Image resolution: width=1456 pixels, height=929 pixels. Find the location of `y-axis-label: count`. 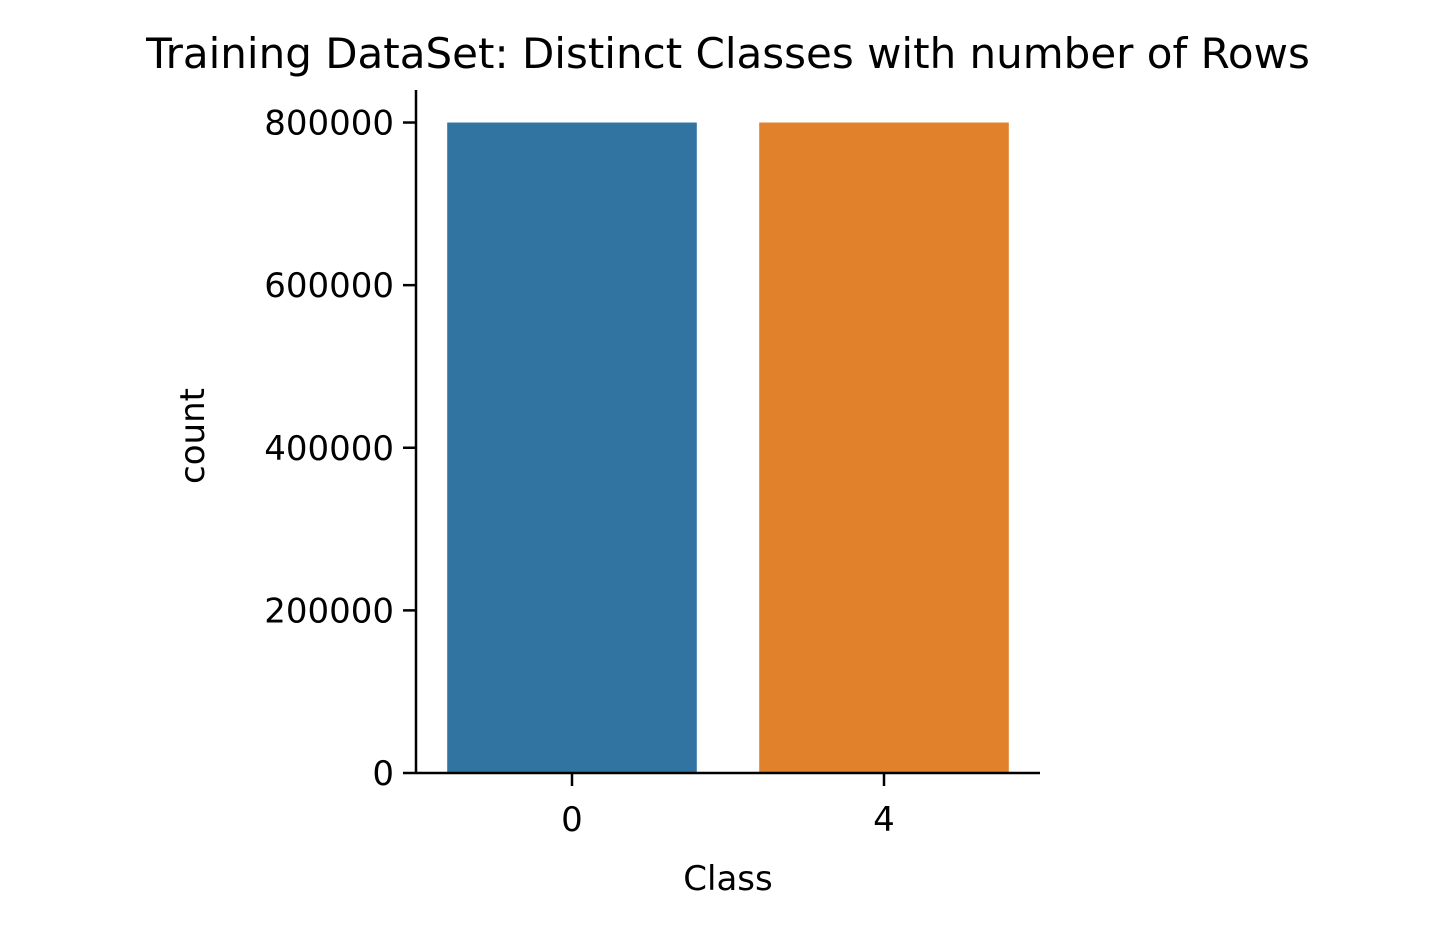

y-axis-label: count is located at coordinates (193, 436).